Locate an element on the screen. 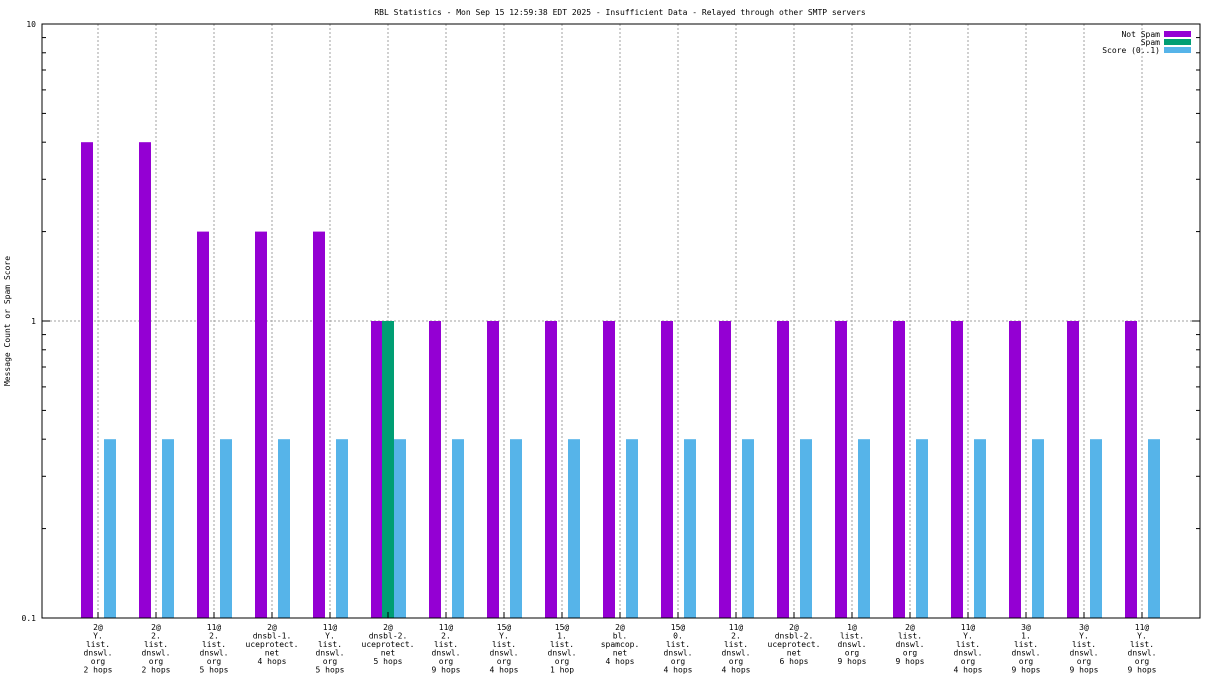  x-tick-label: spamcop. is located at coordinates (620, 644).